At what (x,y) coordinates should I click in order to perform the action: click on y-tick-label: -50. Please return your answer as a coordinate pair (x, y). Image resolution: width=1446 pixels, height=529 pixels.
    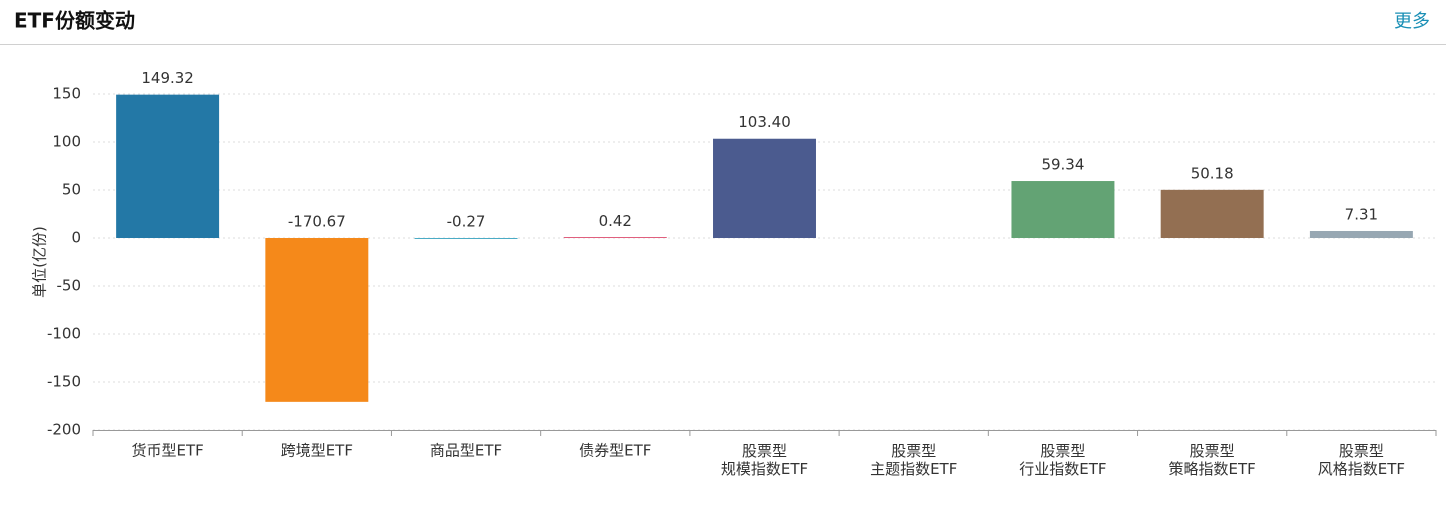
    Looking at the image, I should click on (69, 286).